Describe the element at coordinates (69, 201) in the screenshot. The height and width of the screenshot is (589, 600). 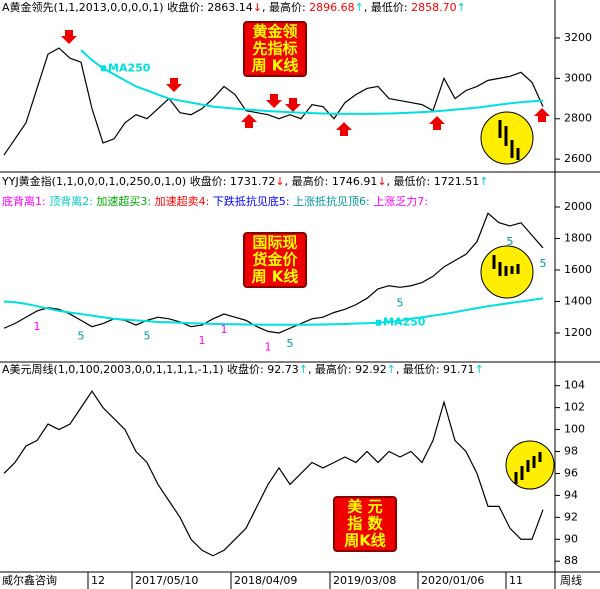
I see `legend-entry: 顶背离2:` at that location.